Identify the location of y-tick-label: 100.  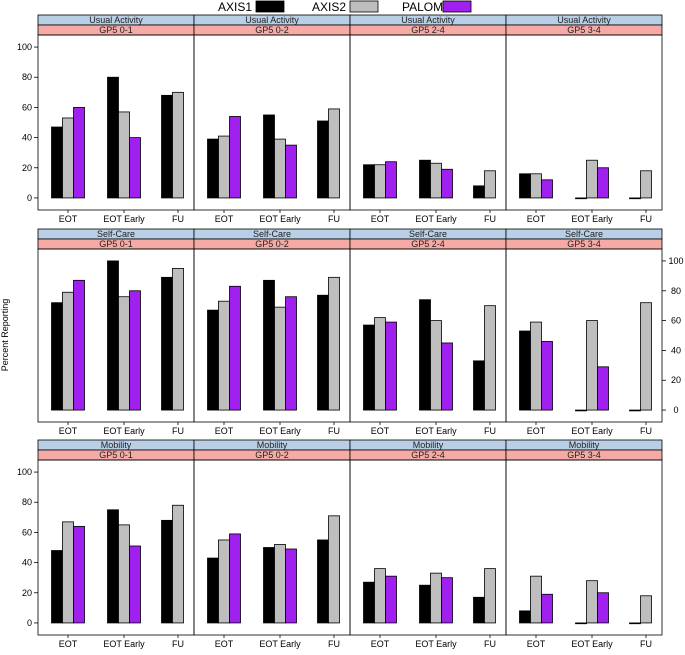
(24, 472).